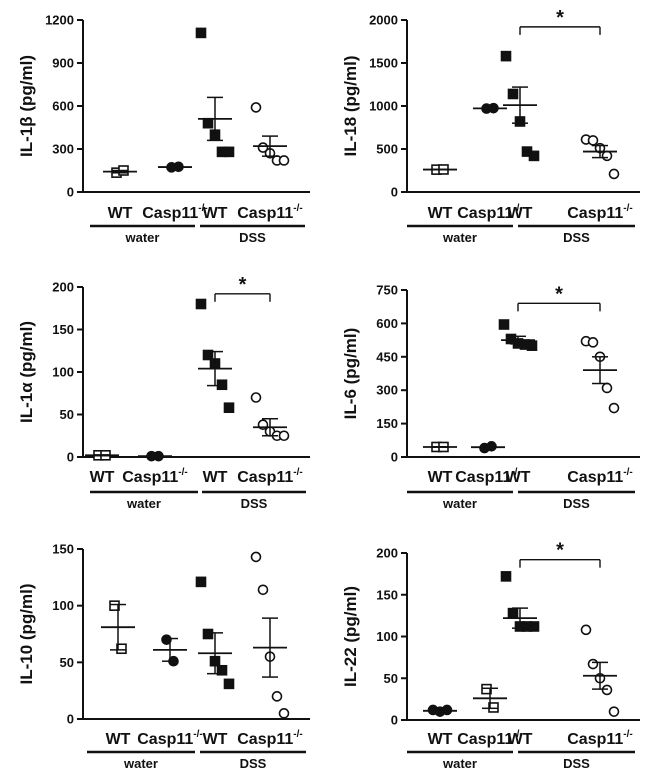  What do you see at coordinates (63, 329) in the screenshot?
I see `y-tick-label: 150` at bounding box center [63, 329].